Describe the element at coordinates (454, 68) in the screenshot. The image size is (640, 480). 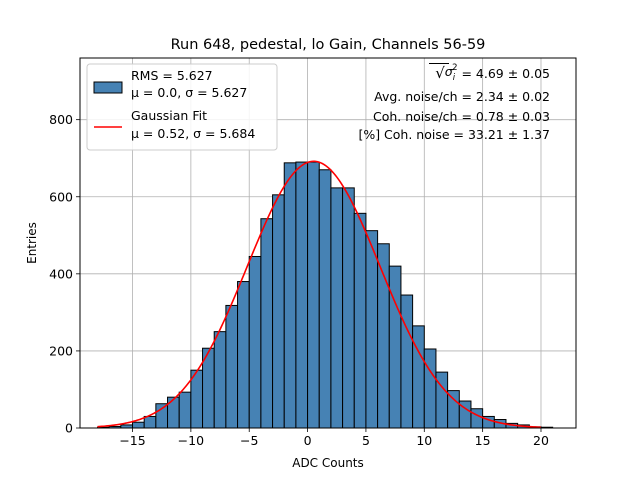
I see `annotation-sigma-superscript: 2` at that location.